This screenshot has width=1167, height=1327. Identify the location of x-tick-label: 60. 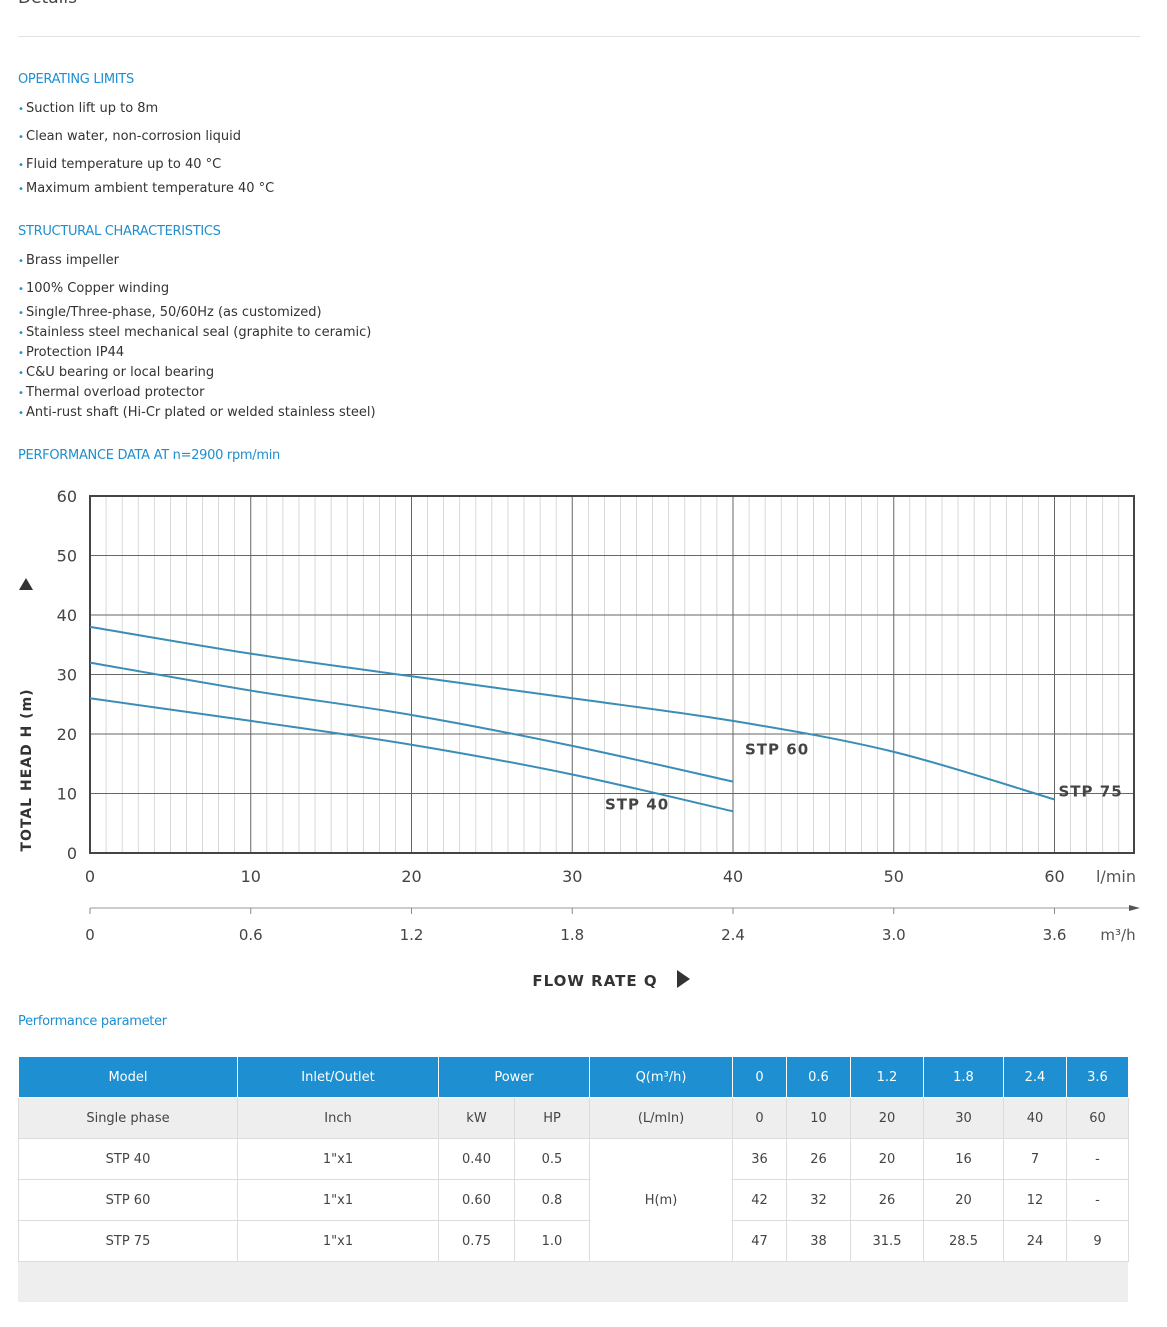
(1054, 876).